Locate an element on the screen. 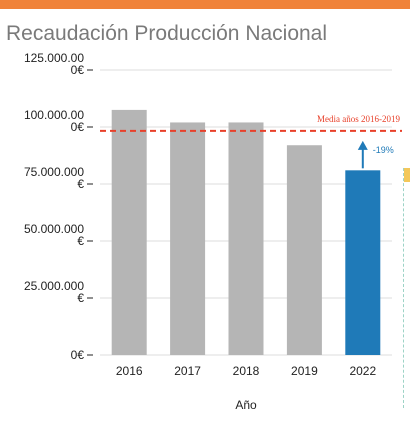 Image resolution: width=410 pixels, height=432 pixels. bar-2022 is located at coordinates (363, 262).